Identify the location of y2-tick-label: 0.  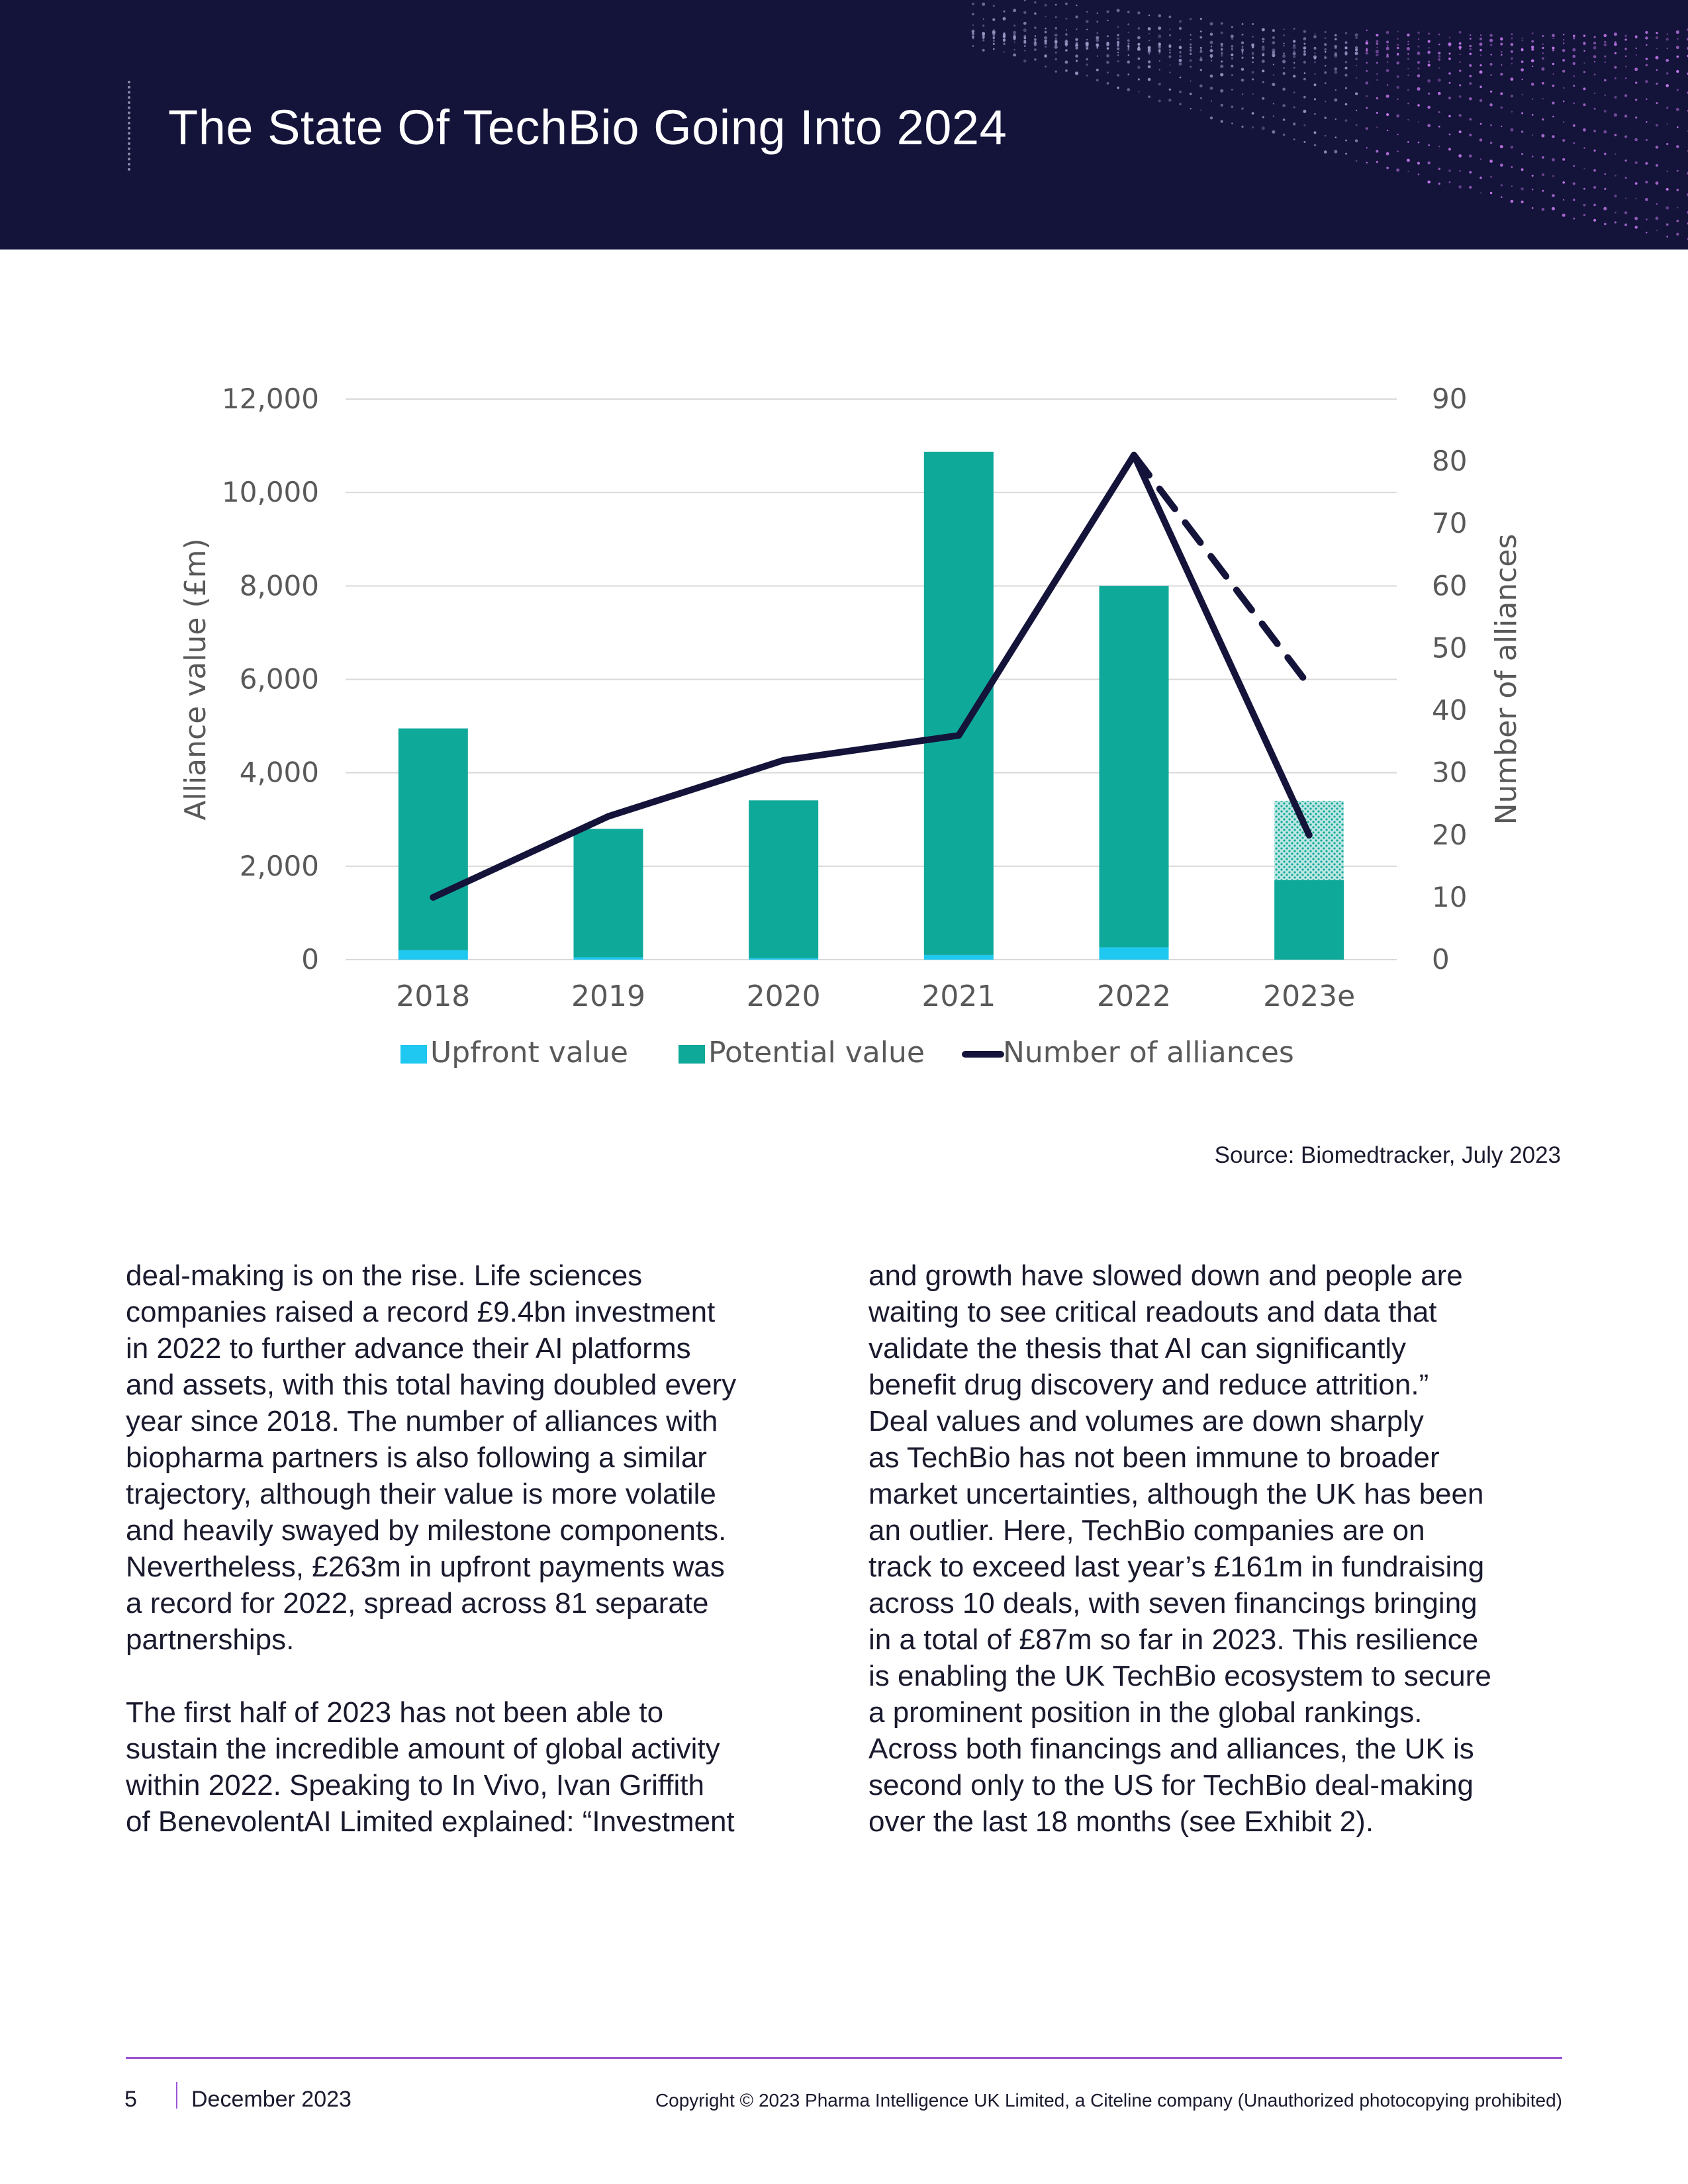
(1441, 960).